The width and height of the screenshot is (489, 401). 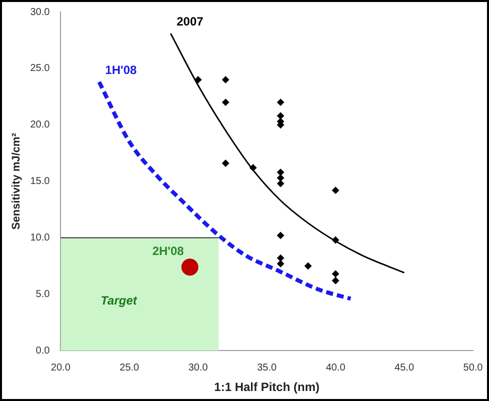 What do you see at coordinates (336, 368) in the screenshot?
I see `x-tick-label: 40.0` at bounding box center [336, 368].